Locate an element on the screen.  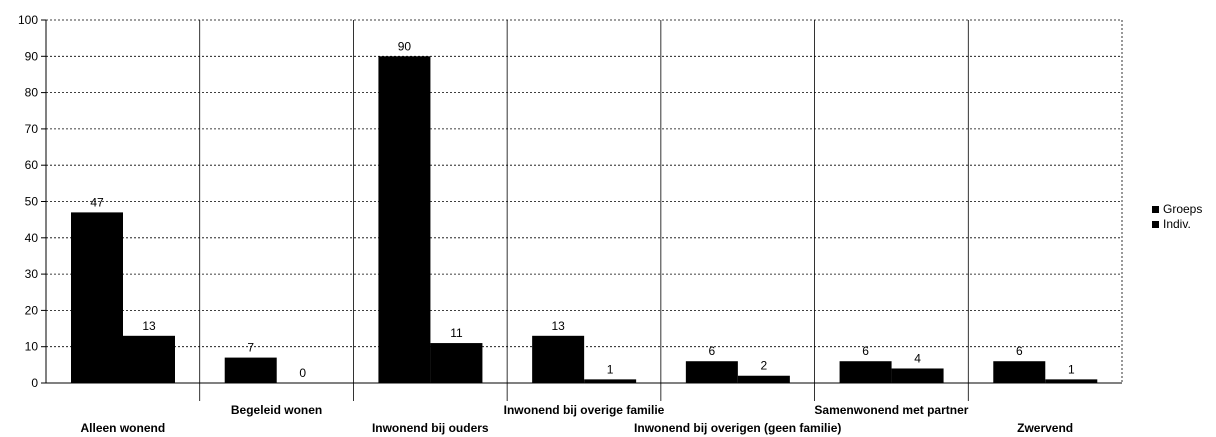
y-tick-label: 20 is located at coordinates (32, 310).